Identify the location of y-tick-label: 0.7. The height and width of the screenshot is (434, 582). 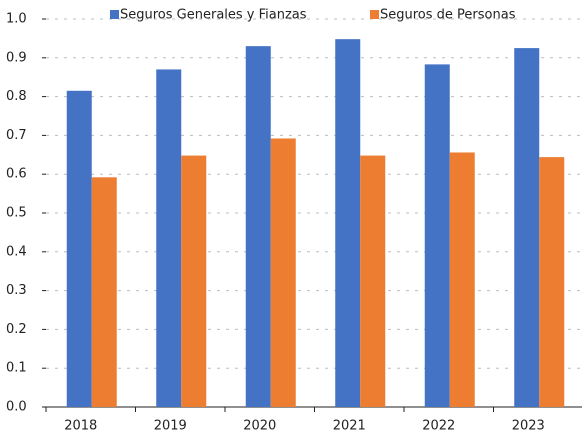
(16, 135).